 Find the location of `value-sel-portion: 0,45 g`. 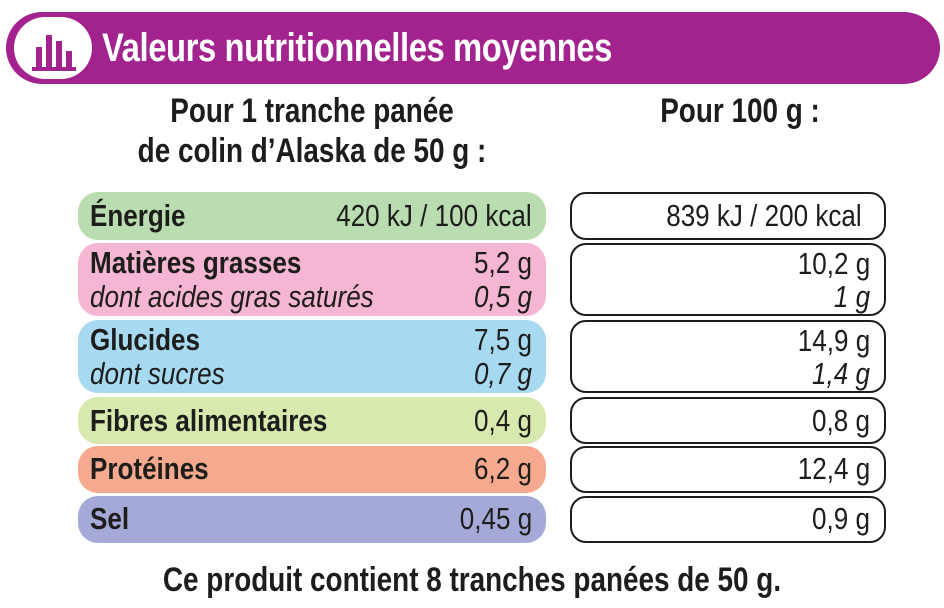

value-sel-portion: 0,45 g is located at coordinates (495, 518).